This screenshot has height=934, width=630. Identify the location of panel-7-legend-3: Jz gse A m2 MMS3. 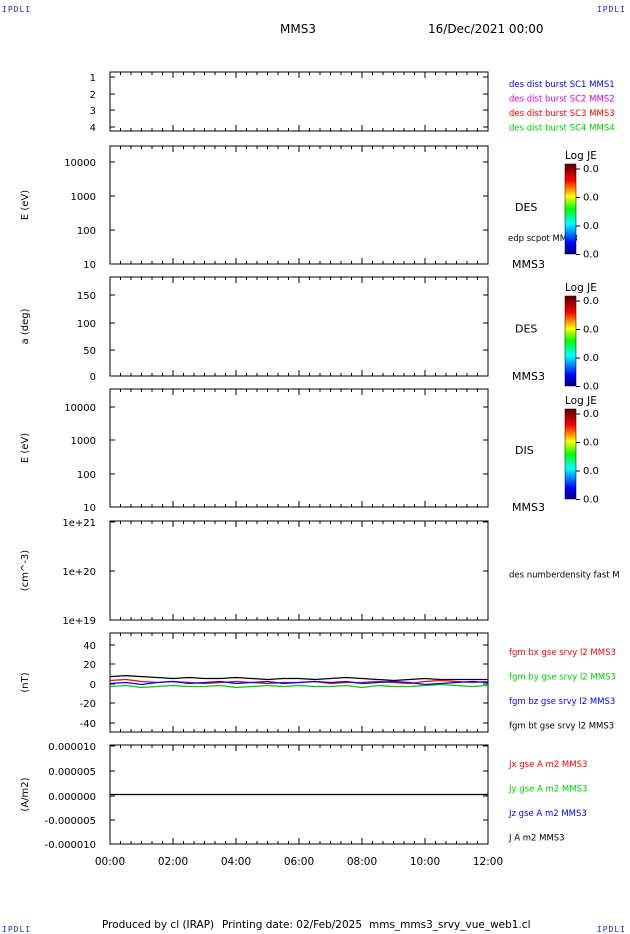
(547, 814).